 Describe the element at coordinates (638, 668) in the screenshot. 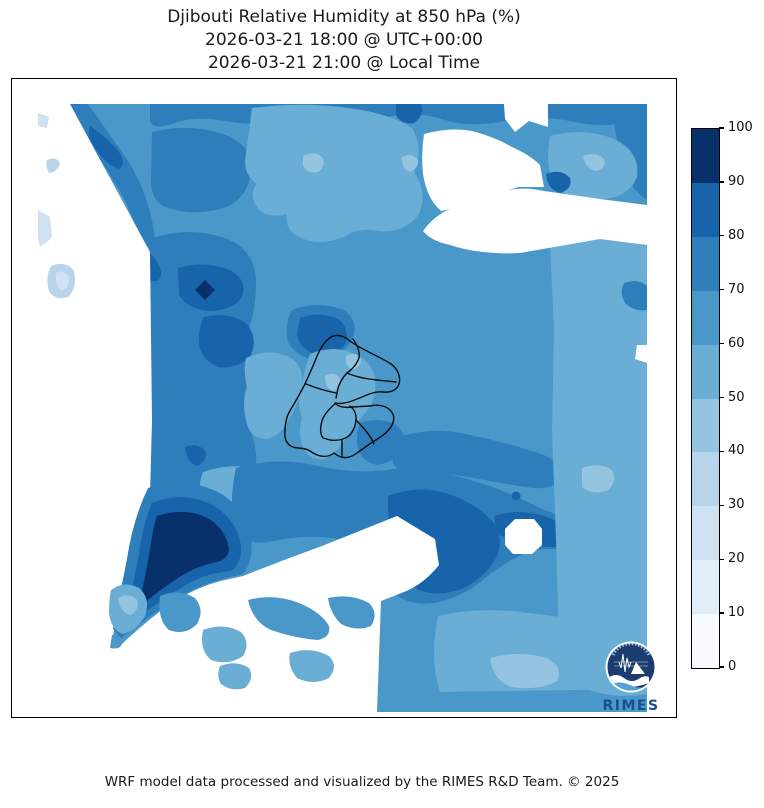

I see `logo-mountain` at that location.